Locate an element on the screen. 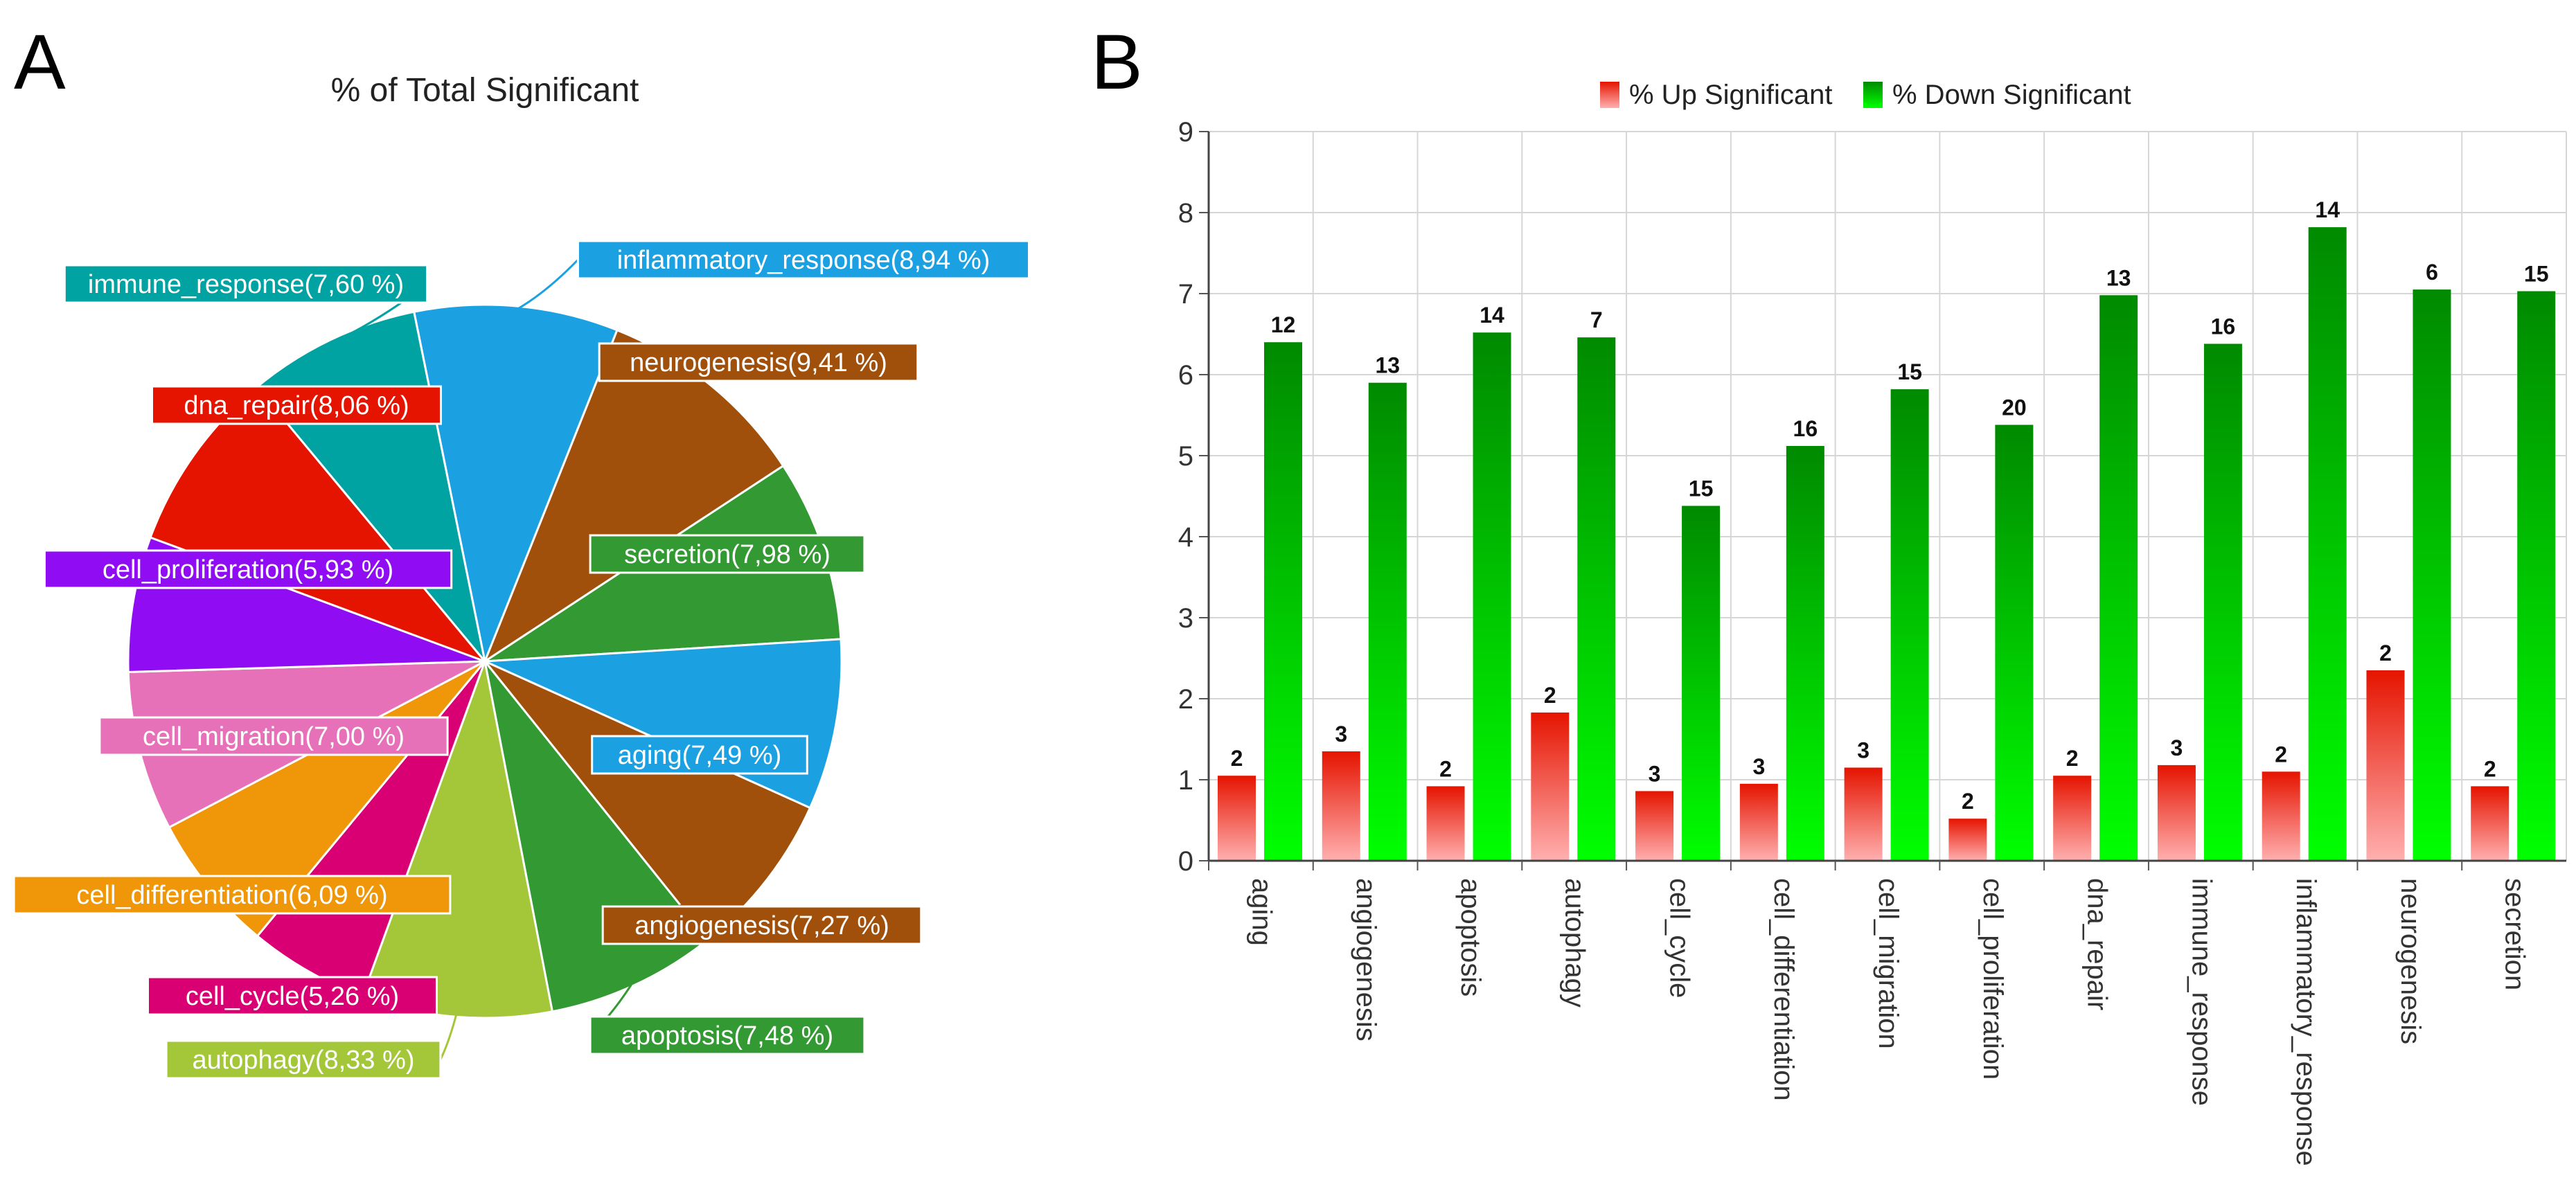 This screenshot has height=1189, width=2576. bar-up-neurogenesis is located at coordinates (2385, 766).